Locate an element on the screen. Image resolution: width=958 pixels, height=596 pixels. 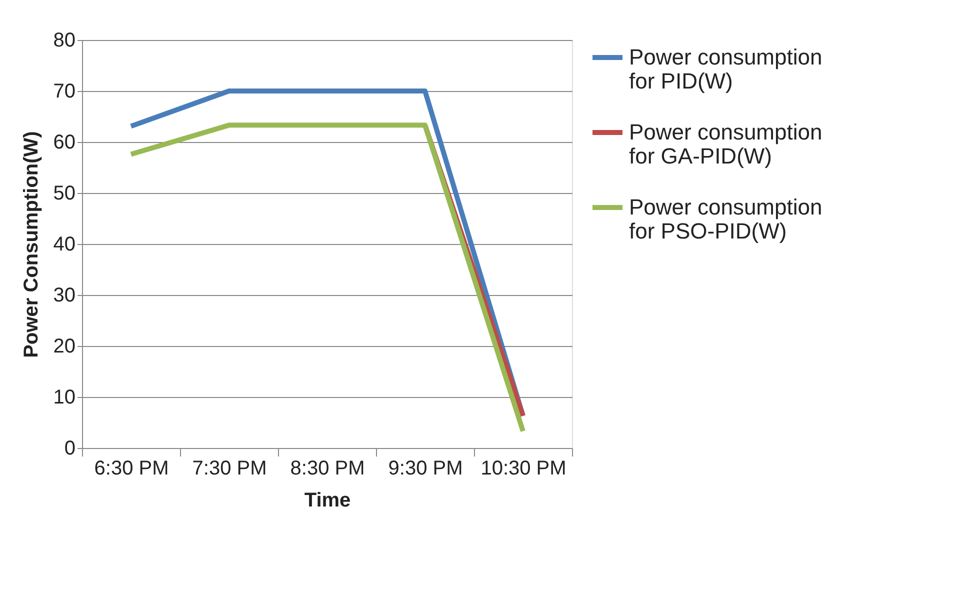
x-tick-label: 7:30 PM is located at coordinates (229, 469).